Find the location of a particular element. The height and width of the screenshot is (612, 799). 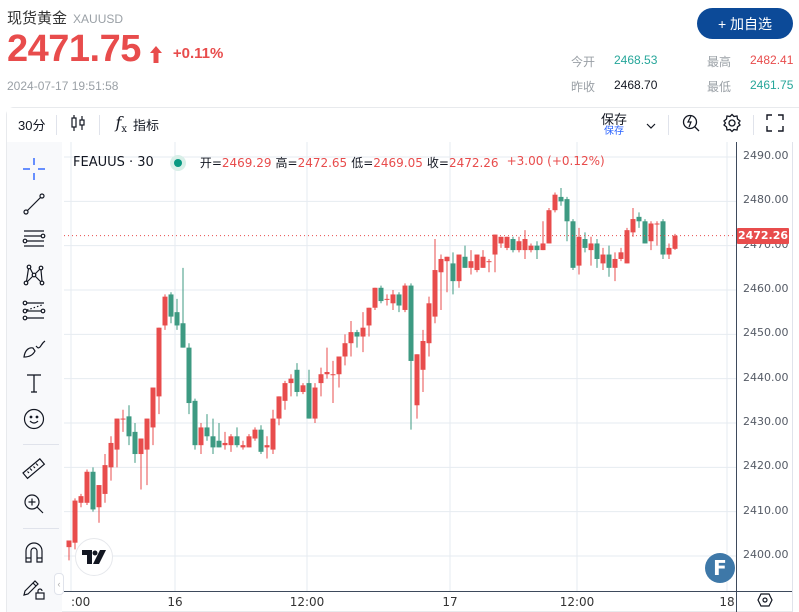

arrow-up-icon is located at coordinates (155, 54).